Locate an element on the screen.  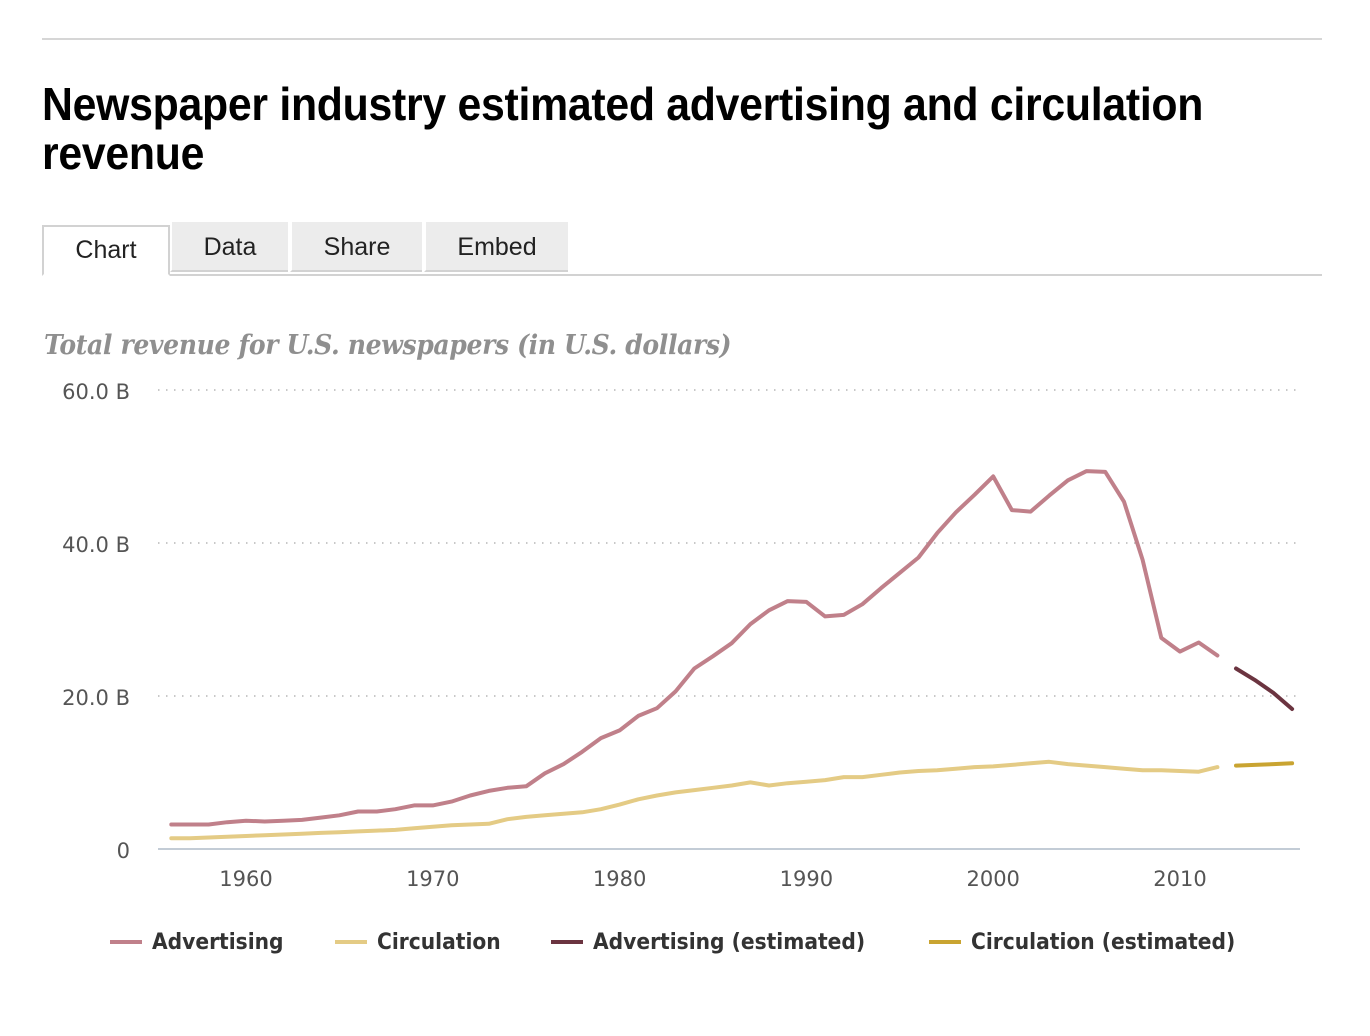
legend-item-advertising-estimated: Advertising (estimated) is located at coordinates (720, 942).